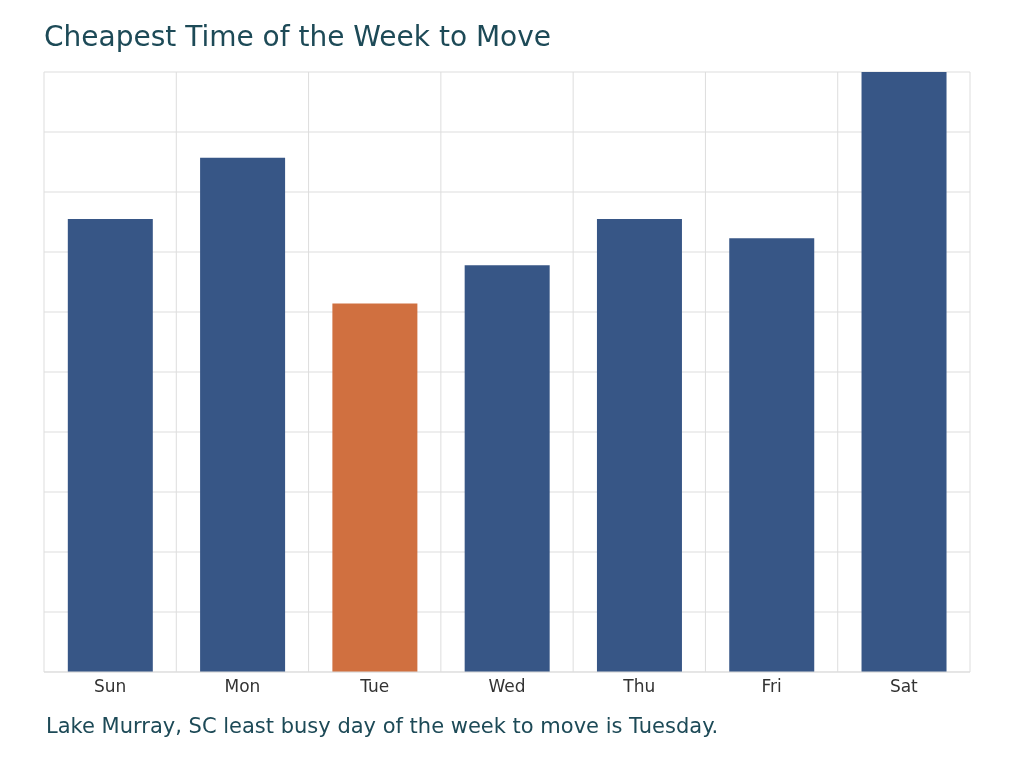 This screenshot has height=768, width=1024. What do you see at coordinates (383, 726) in the screenshot?
I see `text: Lake Murray, SC least busy day of the week to move is Tuesday.` at bounding box center [383, 726].